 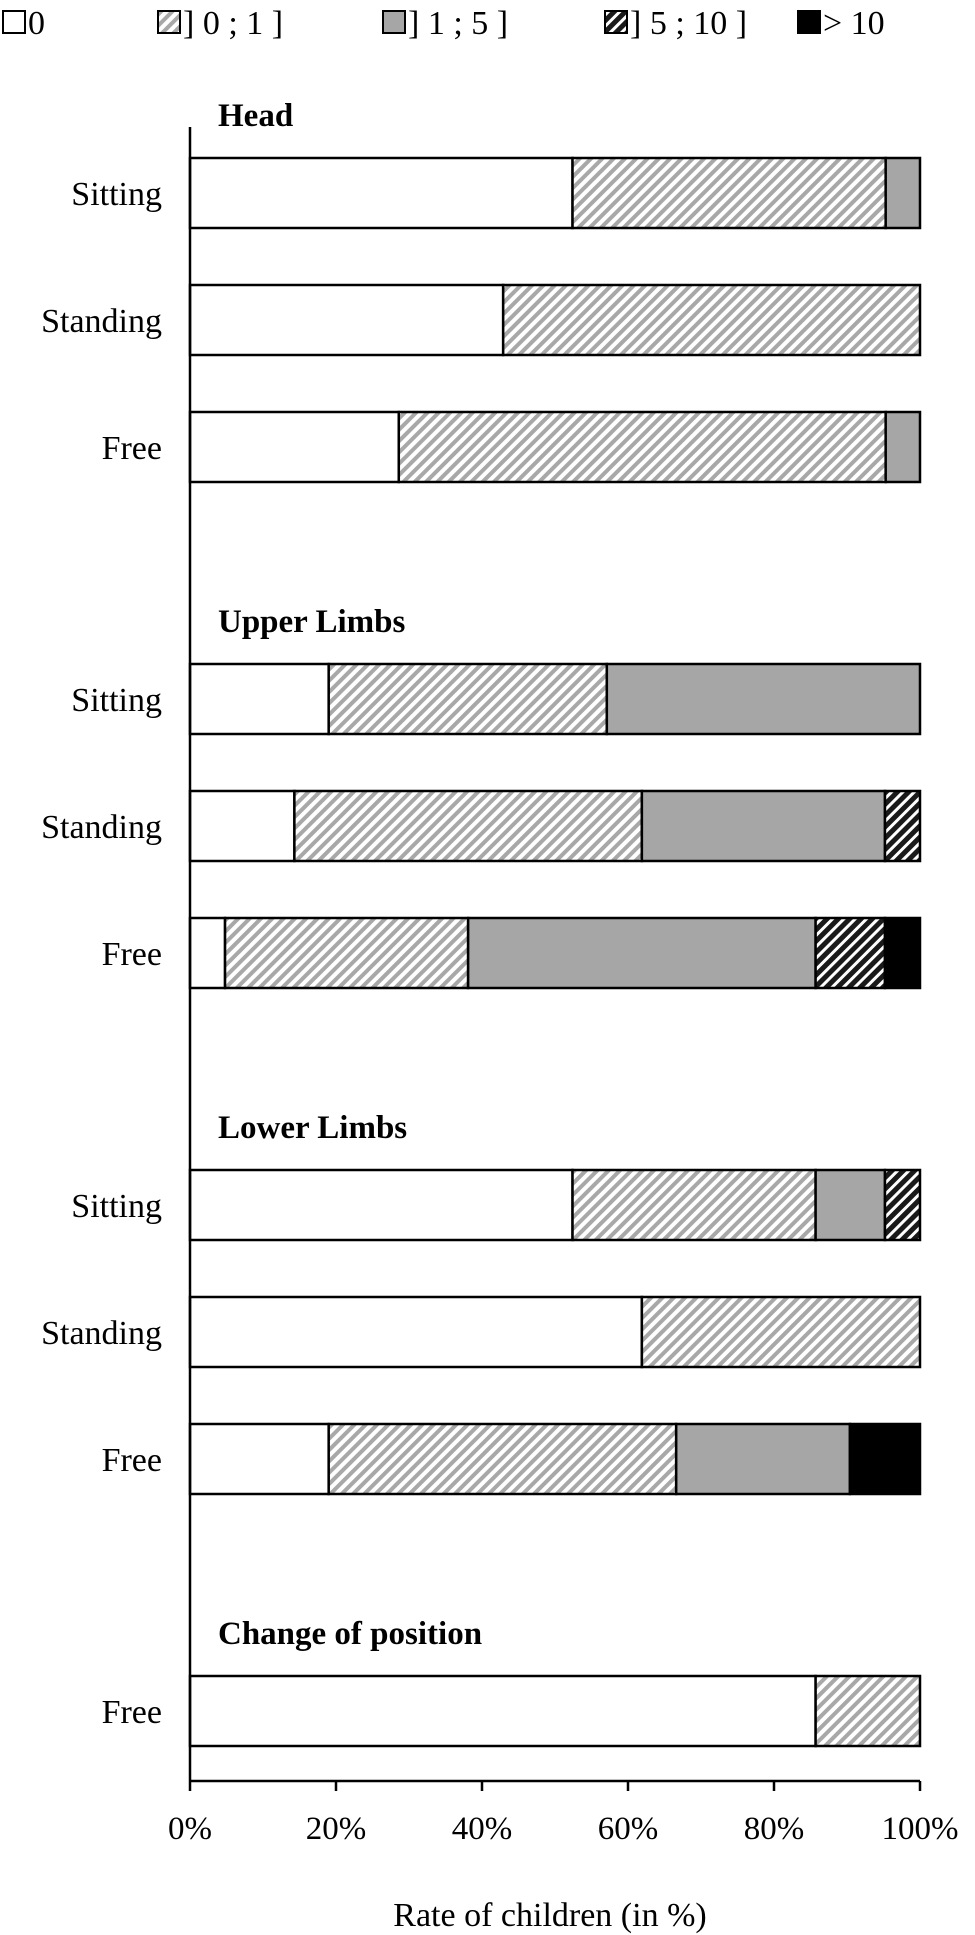 What do you see at coordinates (255, 116) in the screenshot?
I see `group-title: Head` at bounding box center [255, 116].